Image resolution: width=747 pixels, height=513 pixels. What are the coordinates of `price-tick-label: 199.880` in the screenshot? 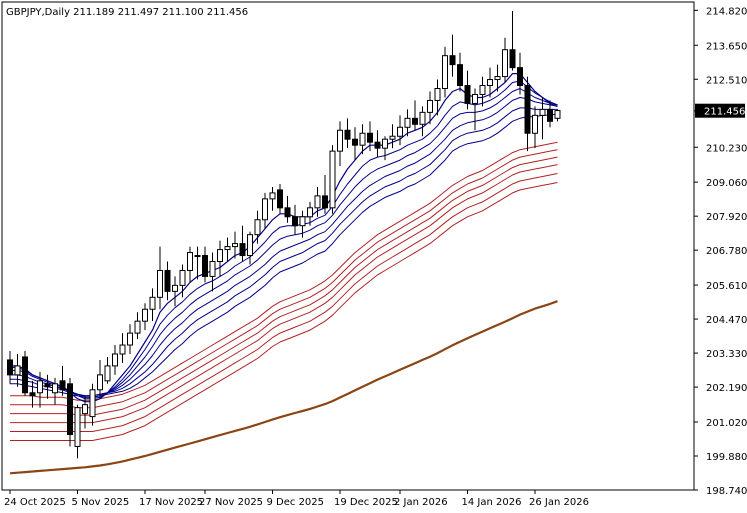 It's located at (726, 457).